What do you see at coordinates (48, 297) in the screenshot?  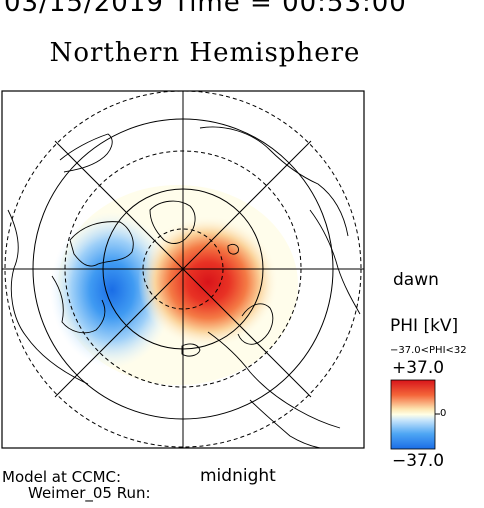 I see `coast-north-america` at bounding box center [48, 297].